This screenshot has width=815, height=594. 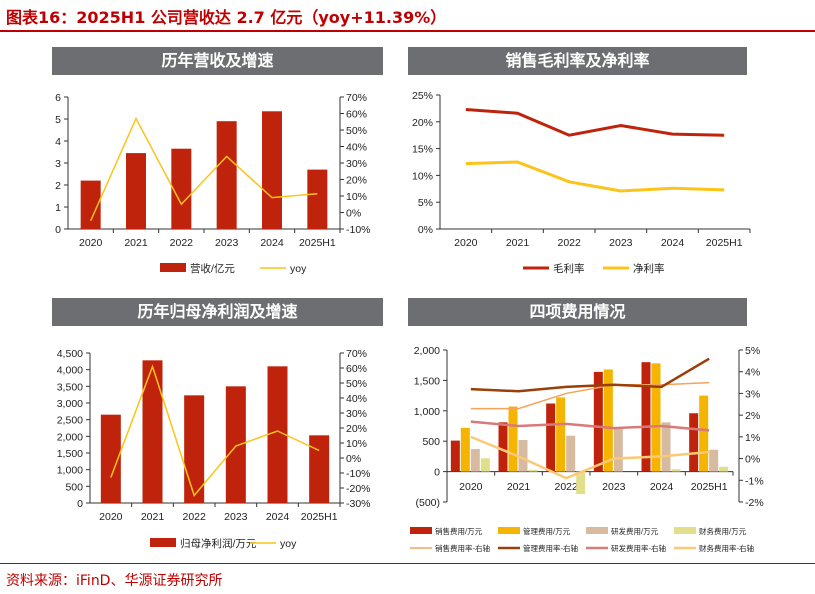 I want to click on y-tick-label: 4, so click(x=58, y=142).